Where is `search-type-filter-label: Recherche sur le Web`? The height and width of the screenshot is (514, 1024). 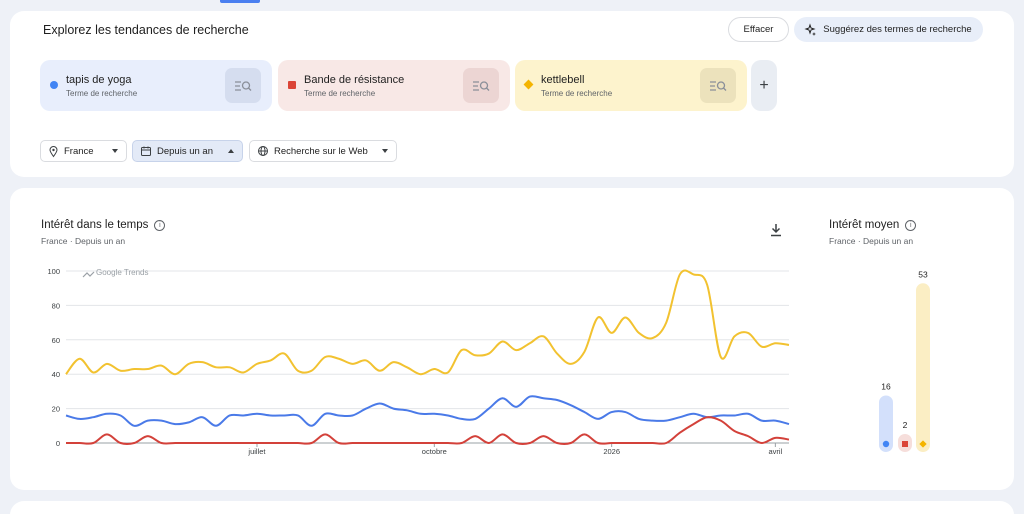 search-type-filter-label: Recherche sur le Web is located at coordinates (321, 151).